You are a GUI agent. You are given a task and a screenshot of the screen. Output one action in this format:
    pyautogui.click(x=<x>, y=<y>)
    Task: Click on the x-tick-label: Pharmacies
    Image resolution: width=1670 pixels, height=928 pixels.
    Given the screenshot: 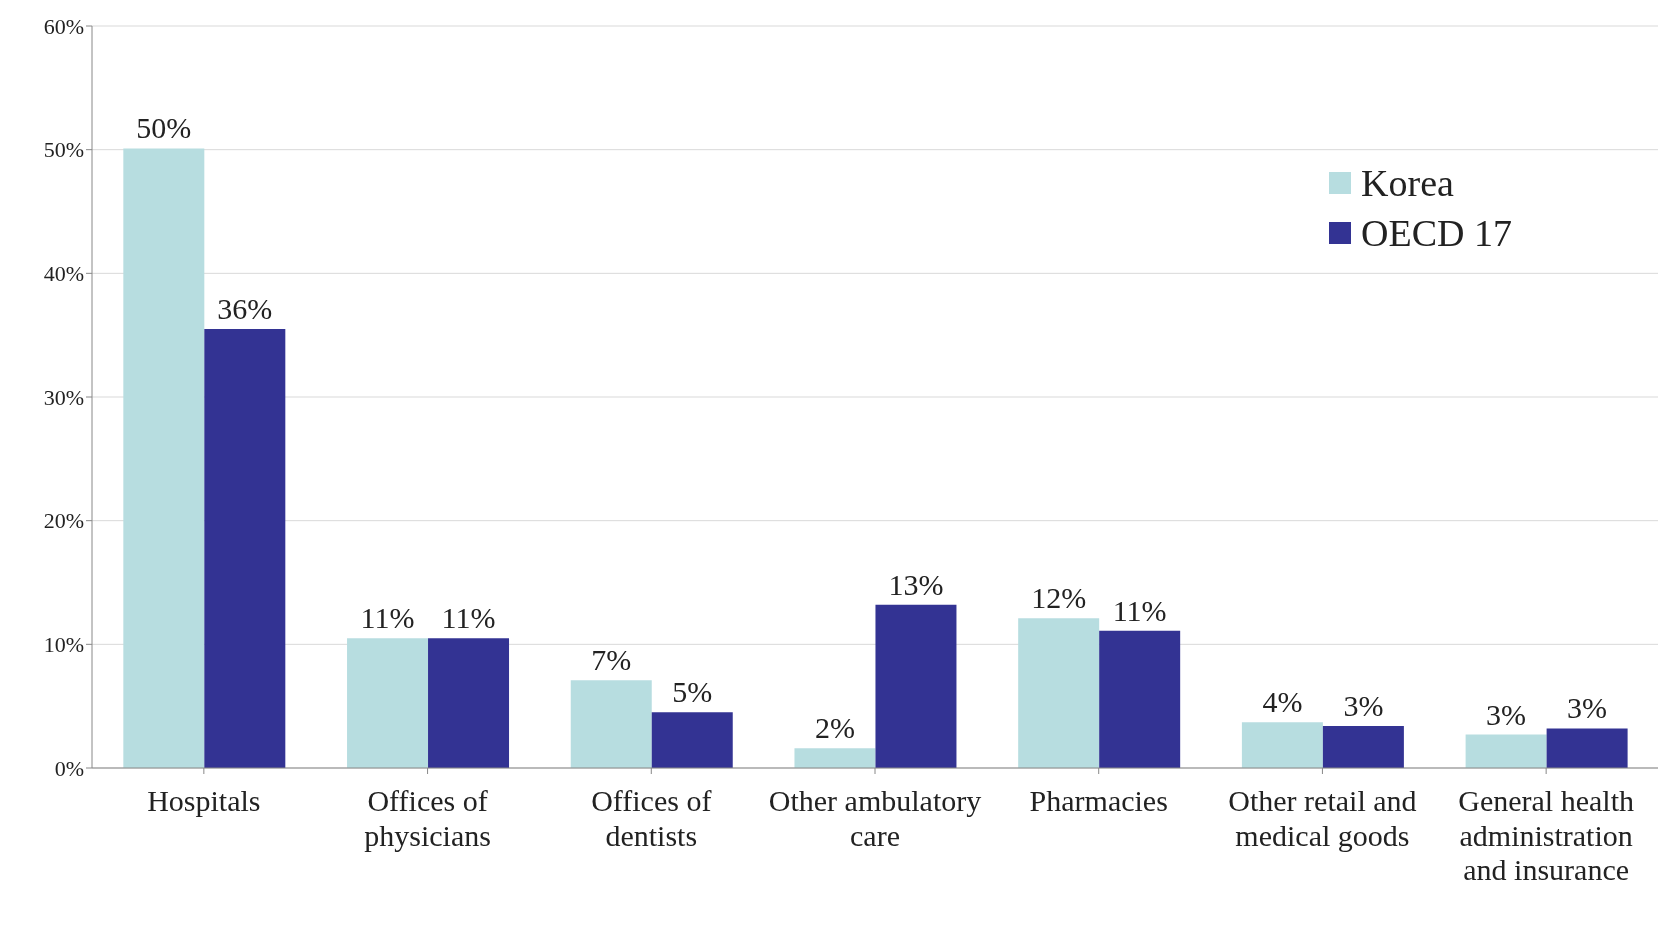 What is the action you would take?
    pyautogui.click(x=1098, y=800)
    